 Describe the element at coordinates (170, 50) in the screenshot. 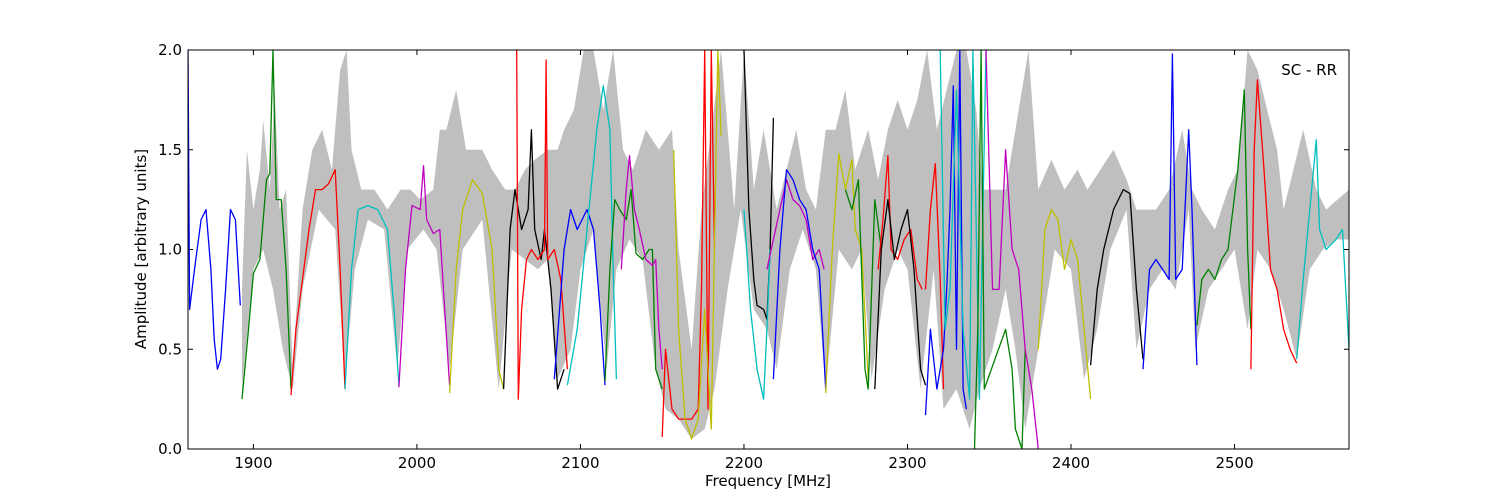

I see `y-tick-label: 2.0` at that location.